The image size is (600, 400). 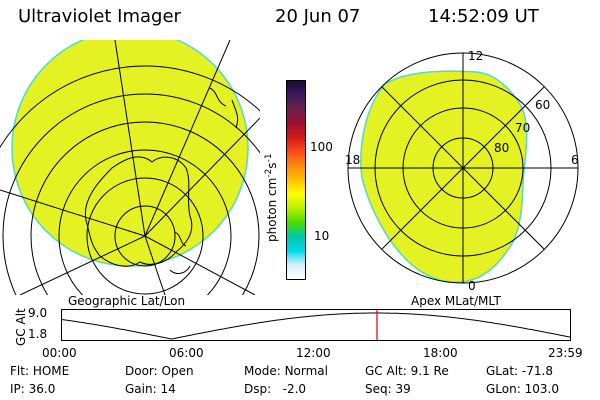 I want to click on geographic-caption: Geographic Lat/Lon, so click(x=127, y=301).